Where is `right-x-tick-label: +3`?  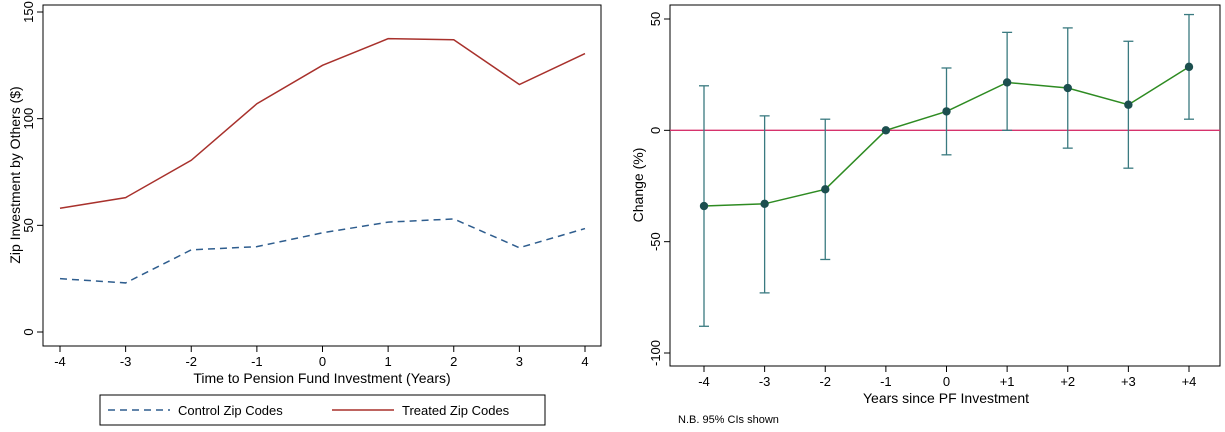
right-x-tick-label: +3 is located at coordinates (1128, 381).